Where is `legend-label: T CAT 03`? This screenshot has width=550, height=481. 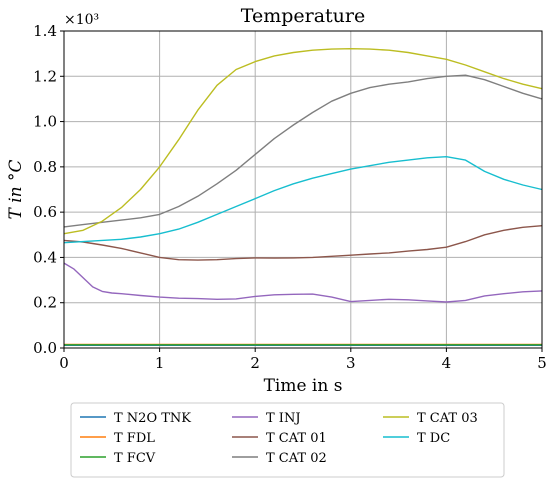 legend-label: T CAT 03 is located at coordinates (447, 418).